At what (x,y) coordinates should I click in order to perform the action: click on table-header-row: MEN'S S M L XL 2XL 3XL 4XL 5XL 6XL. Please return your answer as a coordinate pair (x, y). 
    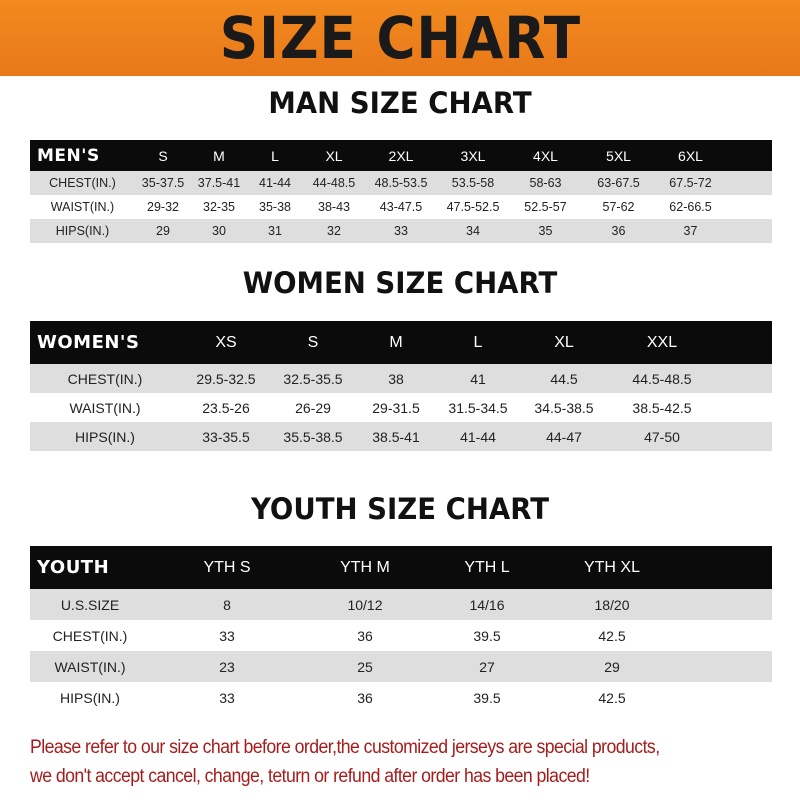
    Looking at the image, I should click on (401, 155).